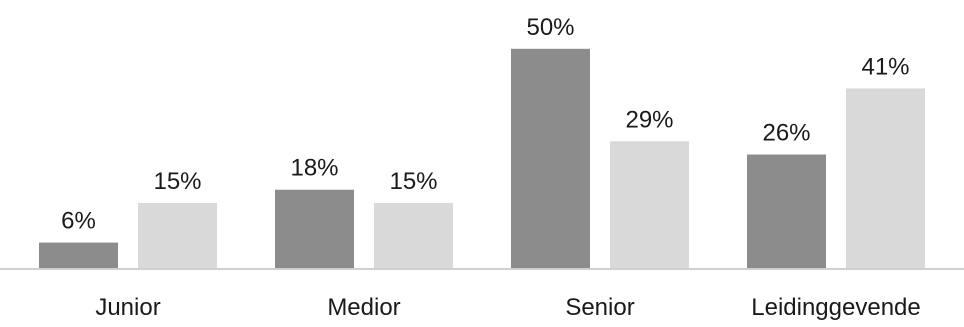 This screenshot has width=964, height=327. What do you see at coordinates (885, 66) in the screenshot?
I see `data-label-leidinggevende-series-2: 41%` at bounding box center [885, 66].